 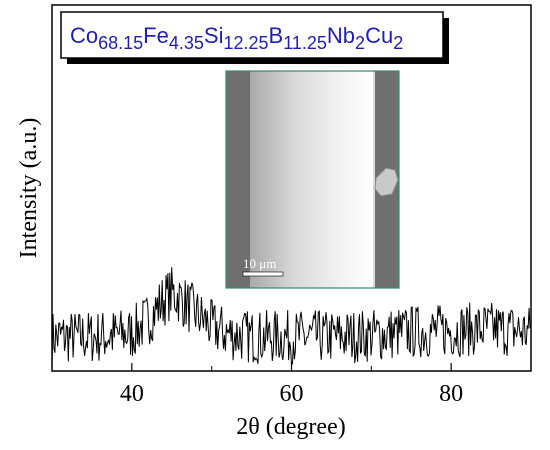 I want to click on formula-element: Co, so click(x=84, y=35).